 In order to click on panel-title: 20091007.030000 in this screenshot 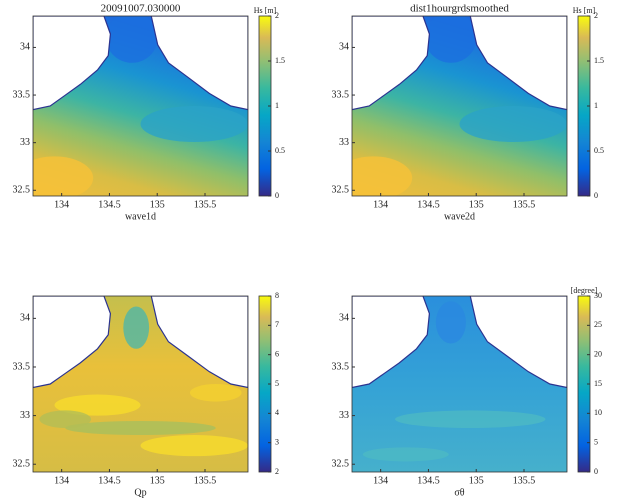, I will do `click(141, 9)`.